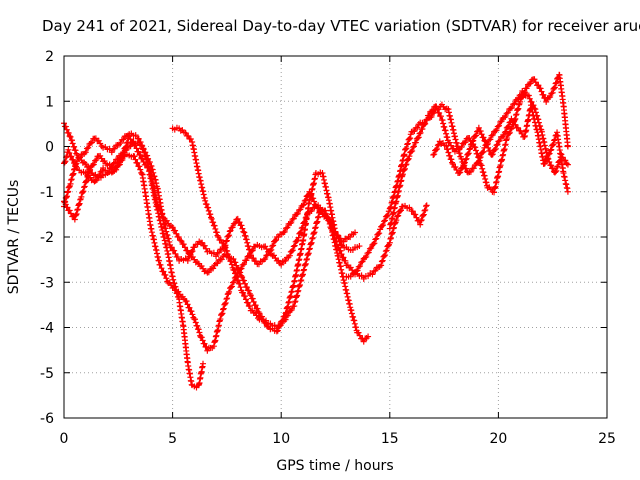 This screenshot has width=640, height=480. Describe the element at coordinates (47, 329) in the screenshot. I see `y-tick-label: -4` at that location.